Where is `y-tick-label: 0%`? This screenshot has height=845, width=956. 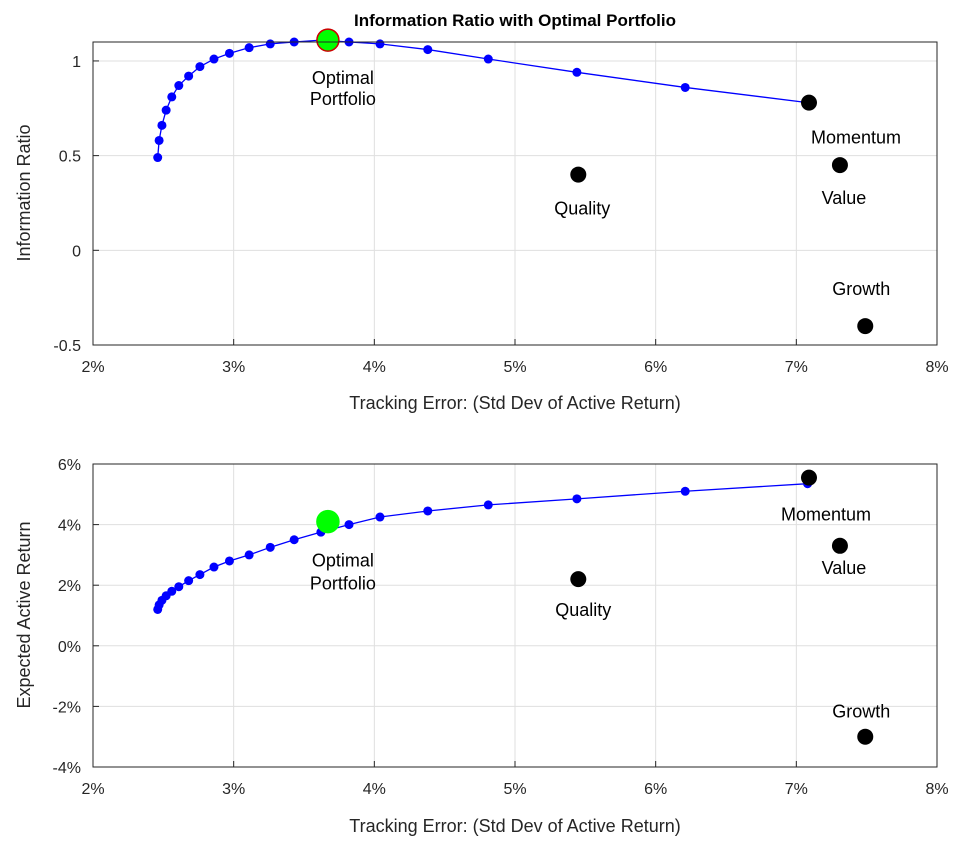
y-tick-label: 0% is located at coordinates (69, 647).